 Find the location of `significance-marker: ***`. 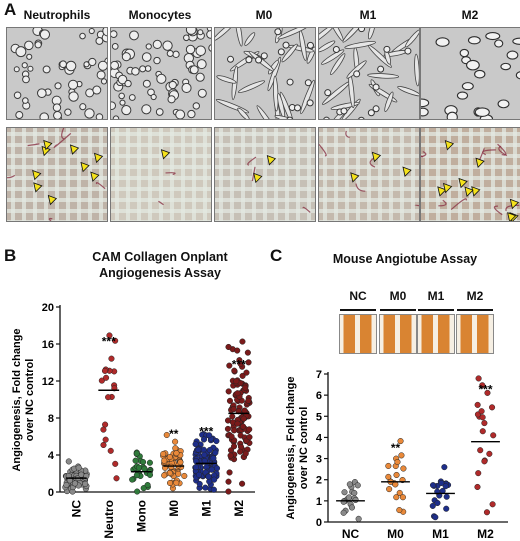

significance-marker: *** is located at coordinates (109, 341).